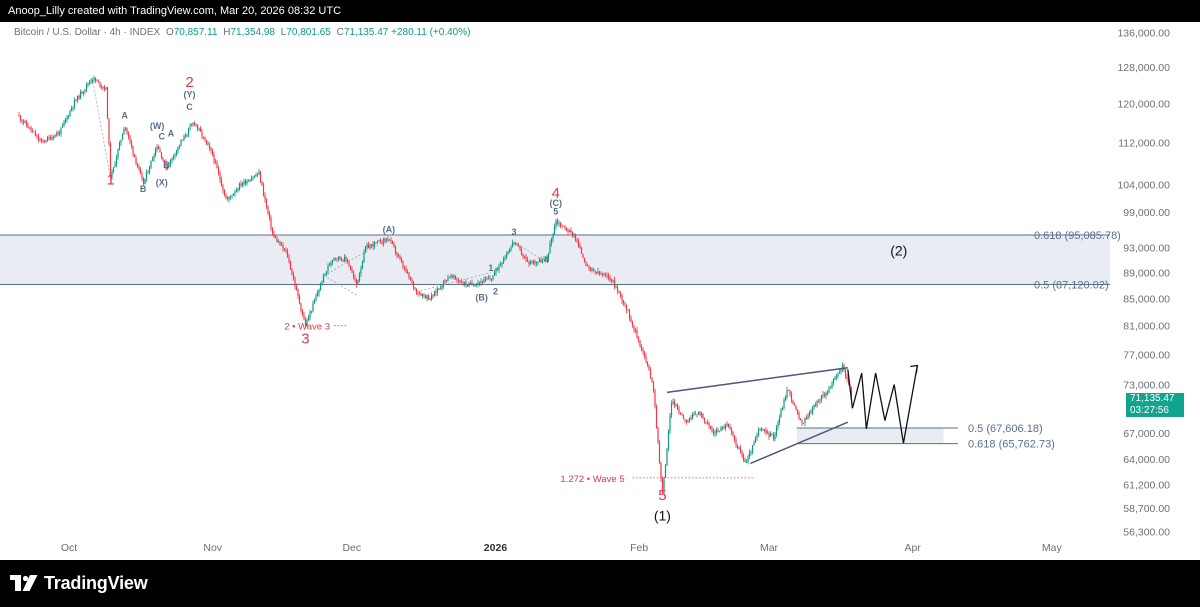 The image size is (1200, 607). What do you see at coordinates (124, 116) in the screenshot?
I see `wave-label: A` at bounding box center [124, 116].